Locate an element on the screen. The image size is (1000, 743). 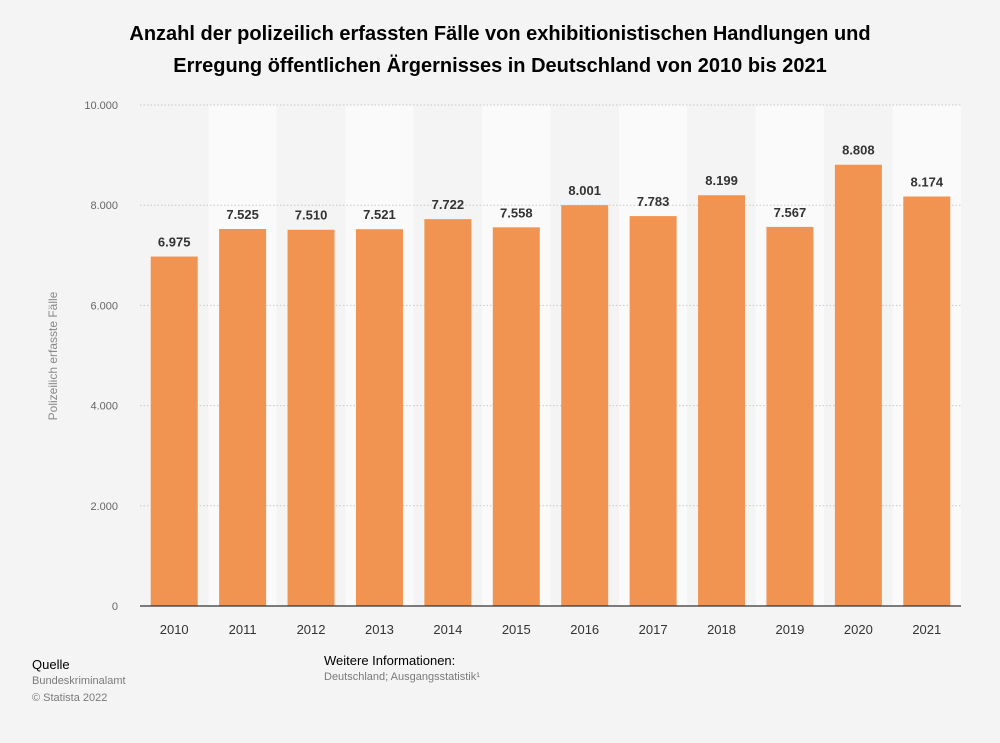
x-tick-label: 2017 is located at coordinates (653, 629).